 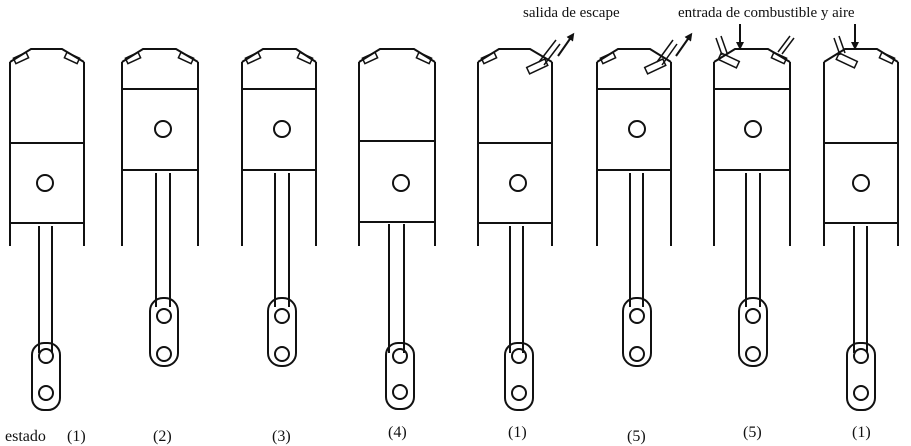 What do you see at coordinates (76, 436) in the screenshot?
I see `state-label-1: (1)` at bounding box center [76, 436].